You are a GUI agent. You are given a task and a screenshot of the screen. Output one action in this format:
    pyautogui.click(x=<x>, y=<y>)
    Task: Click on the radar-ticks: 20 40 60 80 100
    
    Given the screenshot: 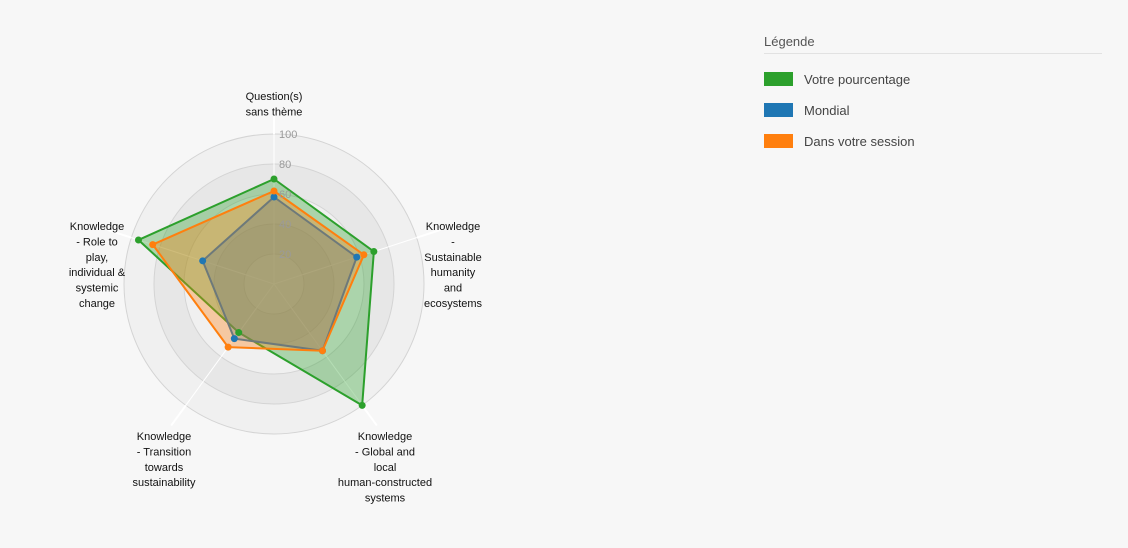 What is the action you would take?
    pyautogui.click(x=288, y=195)
    